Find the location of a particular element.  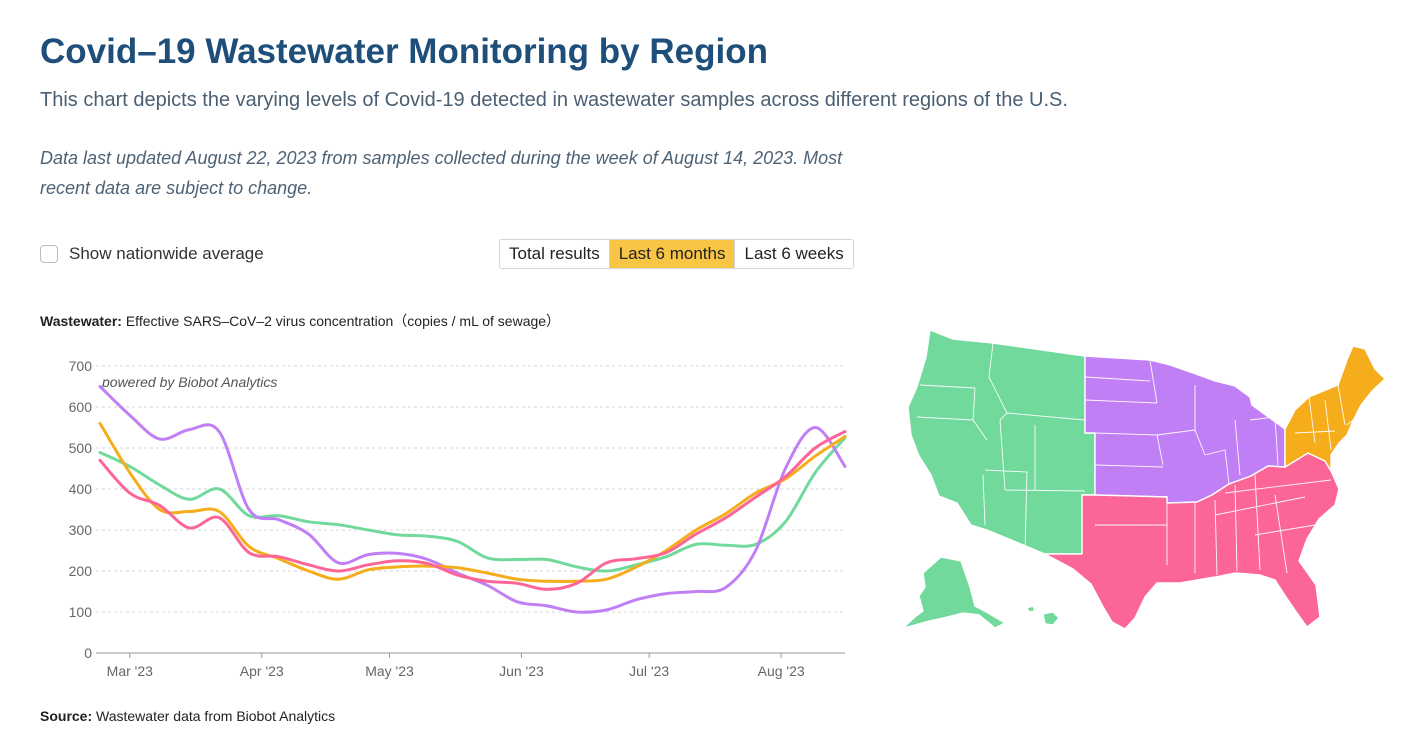

map-region-alaska is located at coordinates (954, 592).